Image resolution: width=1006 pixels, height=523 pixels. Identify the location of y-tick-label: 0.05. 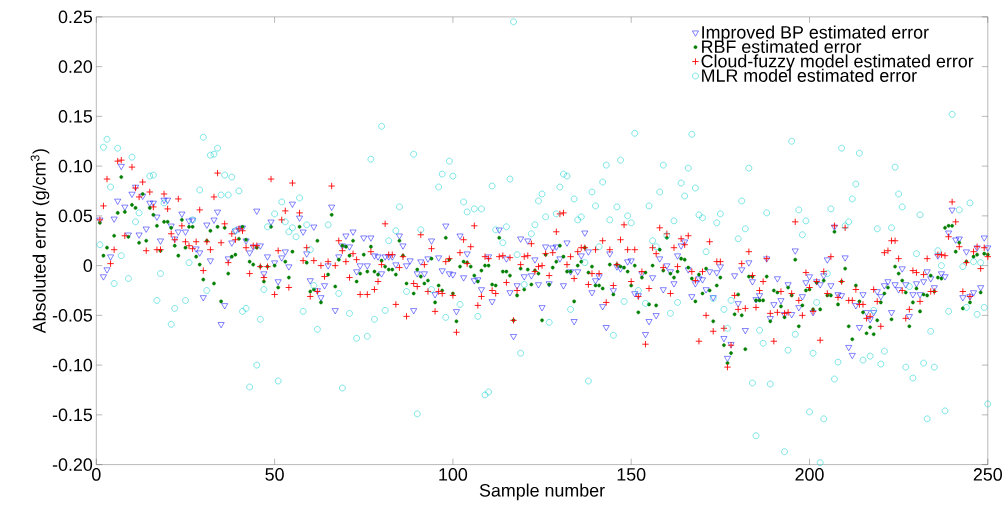
(75, 216).